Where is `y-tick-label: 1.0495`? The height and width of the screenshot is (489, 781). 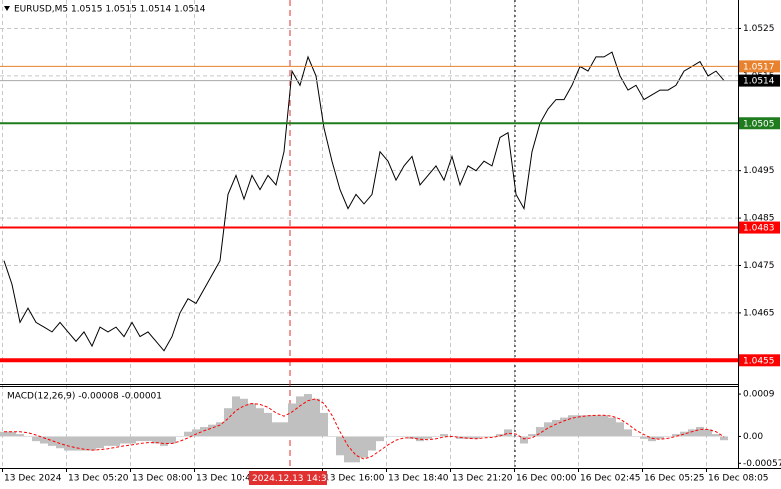 y-tick-label: 1.0495 is located at coordinates (759, 171).